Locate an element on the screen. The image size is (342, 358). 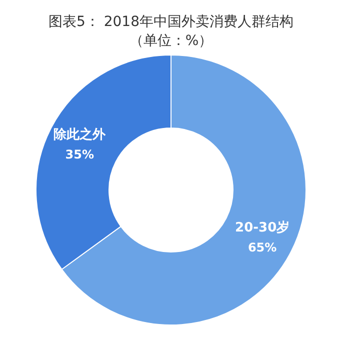
data-label: 35% is located at coordinates (79, 154).